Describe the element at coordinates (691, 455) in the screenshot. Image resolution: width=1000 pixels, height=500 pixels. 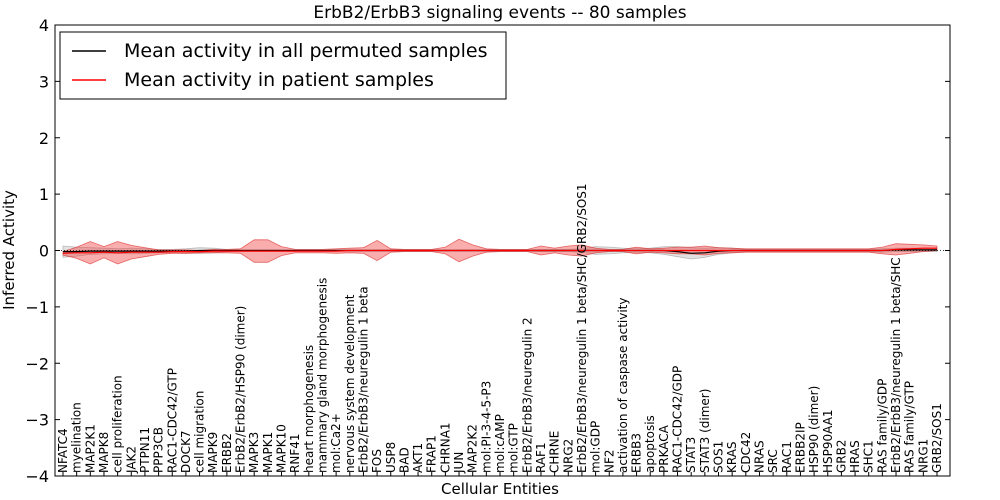
I see `x-tick-label: STAT3` at that location.